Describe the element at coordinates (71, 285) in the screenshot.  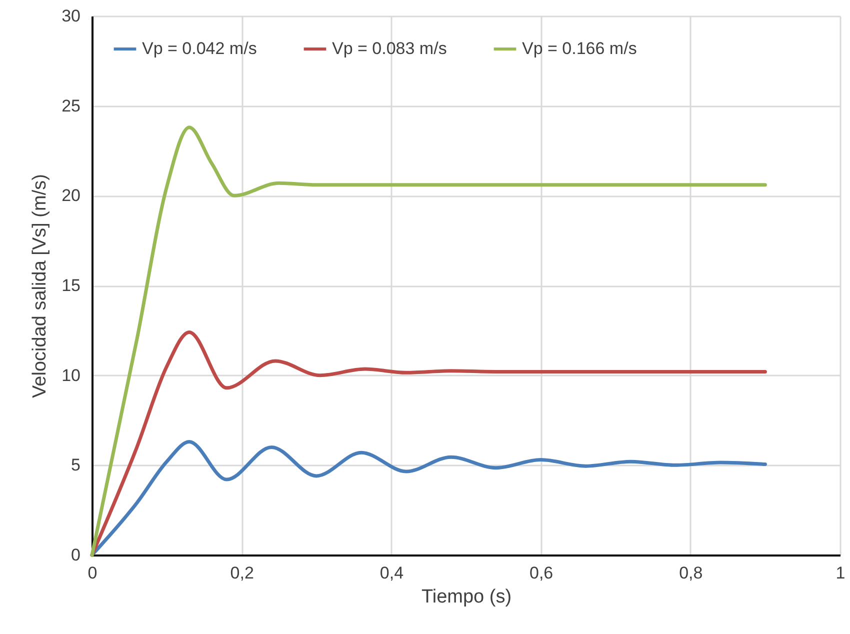
I see `y-tick-label: 15` at that location.